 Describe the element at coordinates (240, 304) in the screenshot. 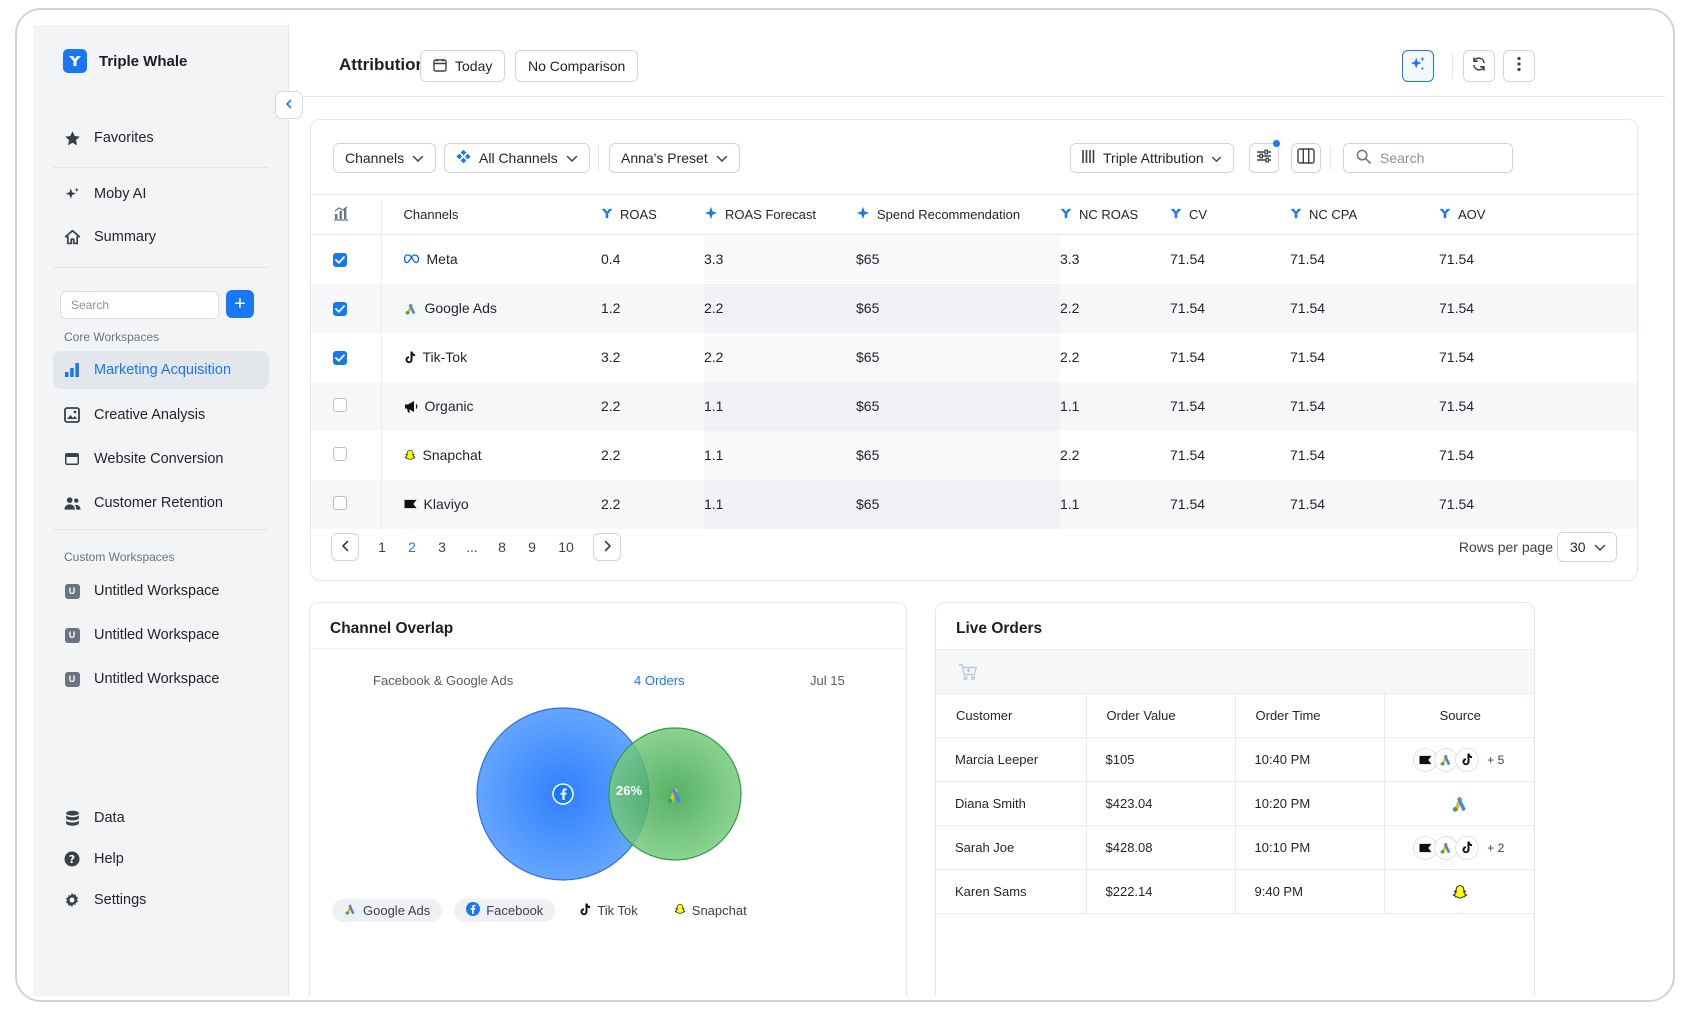

I see `add-workspace-button: +` at that location.